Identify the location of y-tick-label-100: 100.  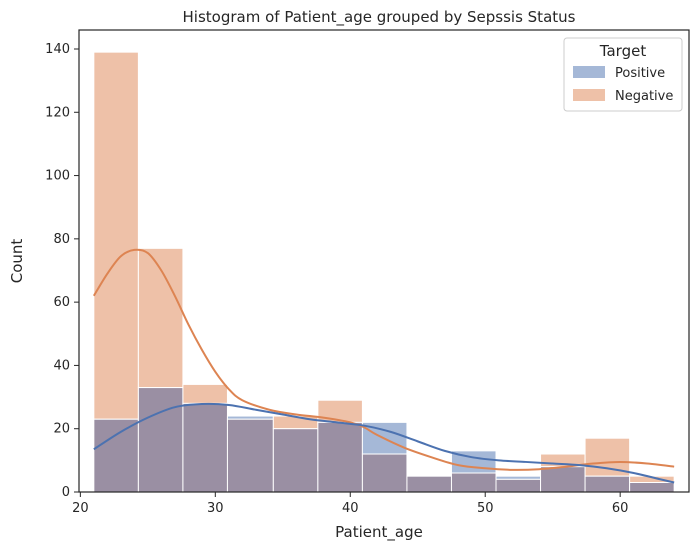
(57, 176).